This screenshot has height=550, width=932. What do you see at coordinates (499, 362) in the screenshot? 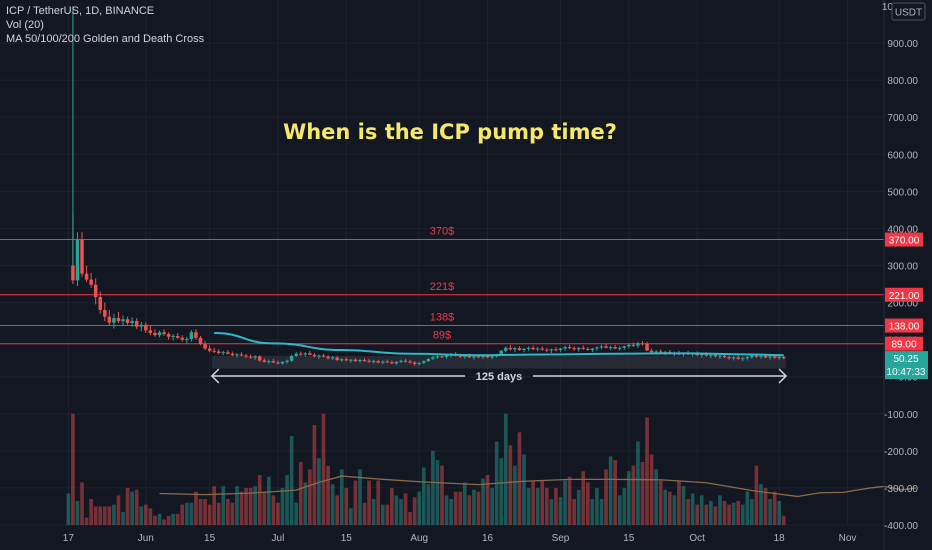
I see `consolidation-band` at bounding box center [499, 362].